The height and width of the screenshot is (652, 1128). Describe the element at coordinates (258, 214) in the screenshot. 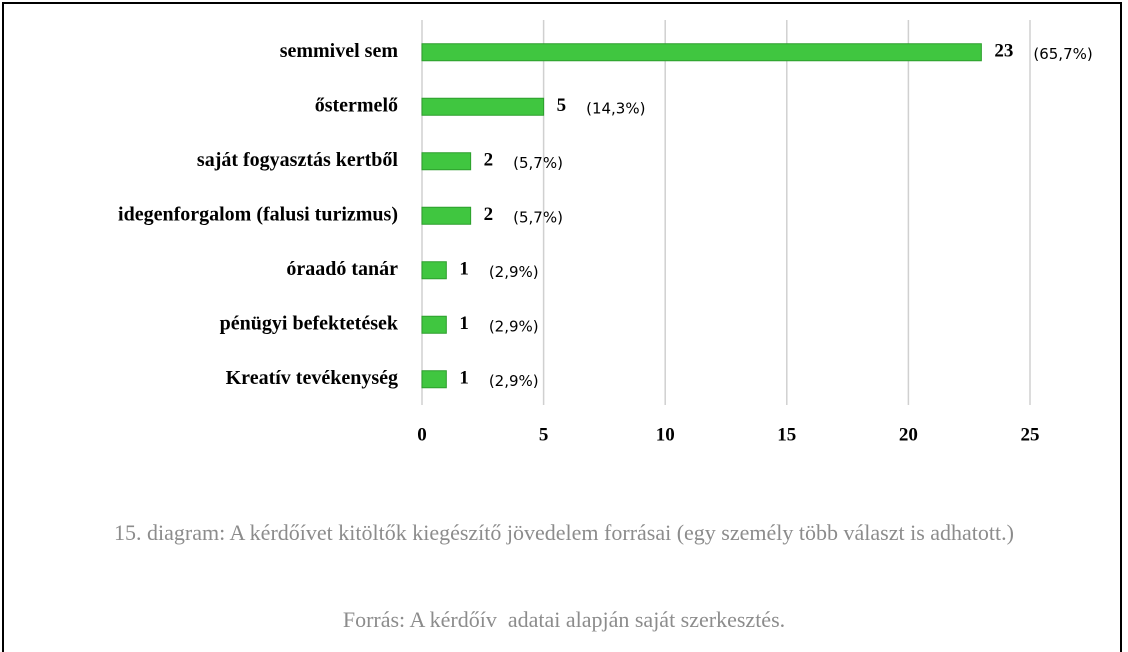

I see `y-tick-label: idegenforgalom (falusi turizmus)` at that location.